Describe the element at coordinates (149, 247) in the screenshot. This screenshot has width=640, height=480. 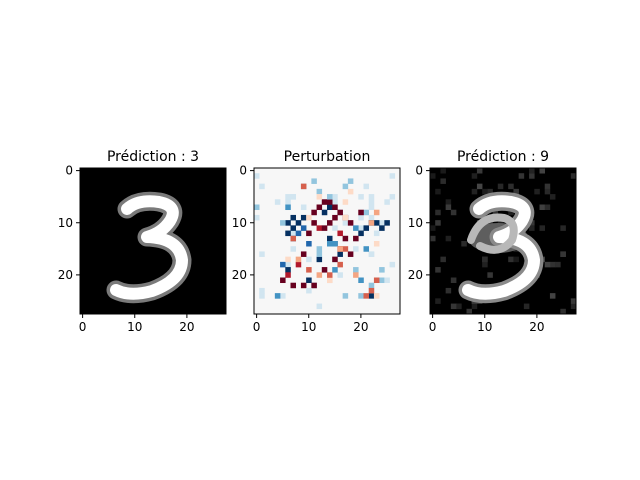
I see `digit-3-image` at that location.